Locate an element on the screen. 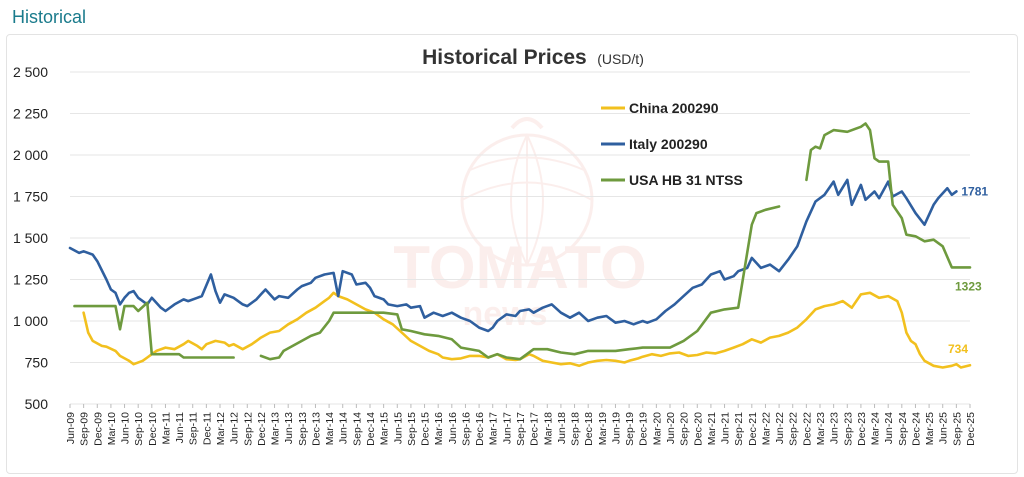 This screenshot has width=1024, height=477. x-tick-label: Jun-20 is located at coordinates (671, 428).